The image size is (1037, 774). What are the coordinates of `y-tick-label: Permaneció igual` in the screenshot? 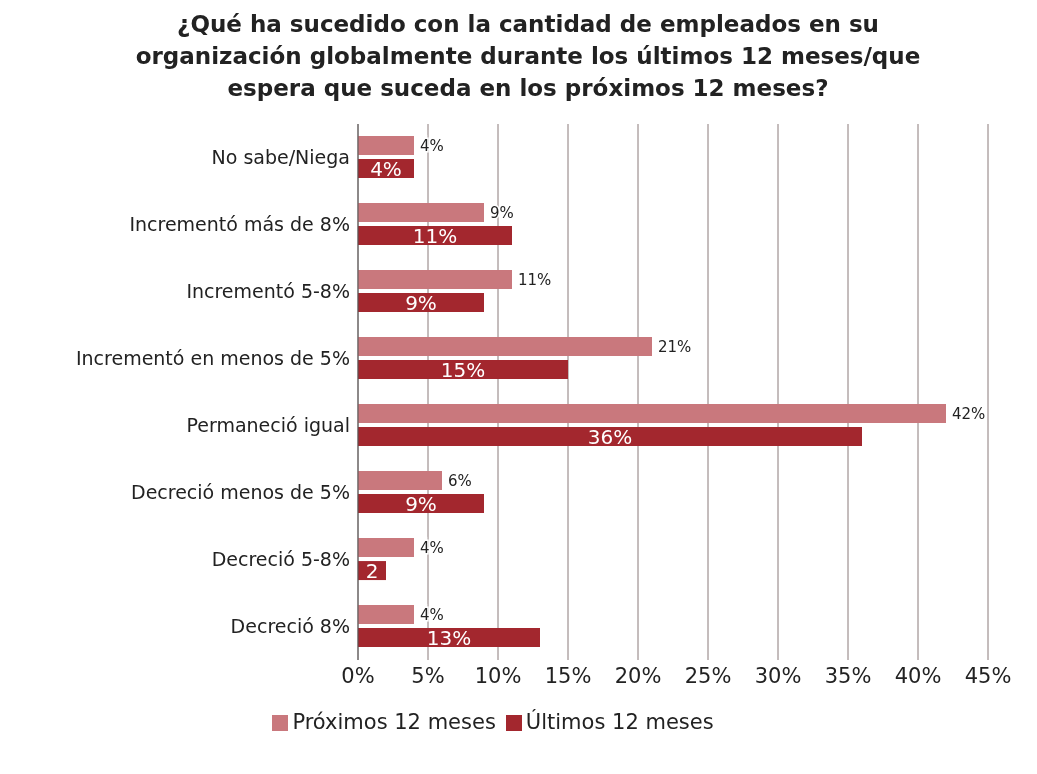 It's located at (268, 425).